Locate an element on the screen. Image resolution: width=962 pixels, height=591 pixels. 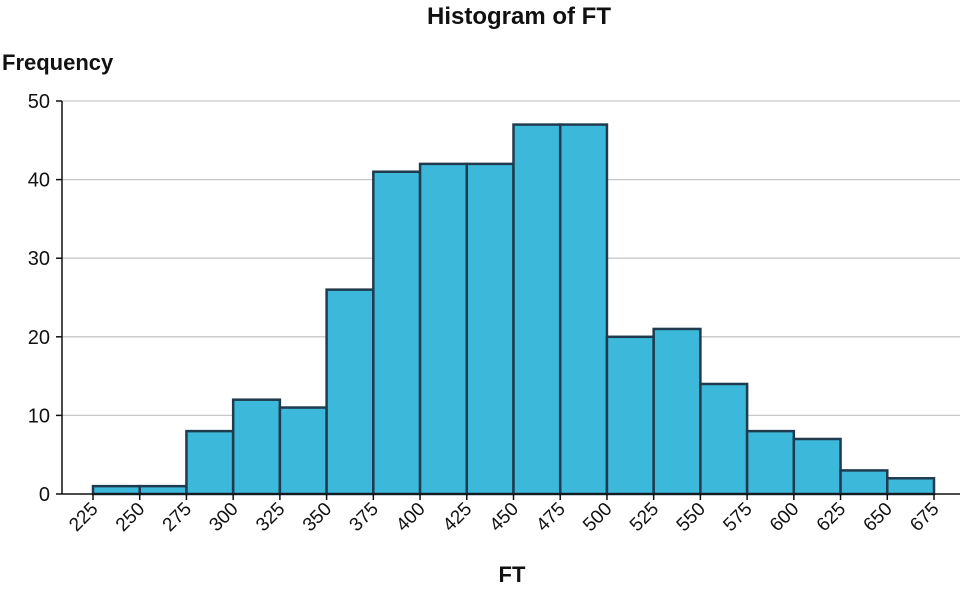
y-tick-label: 20 is located at coordinates (39, 338).